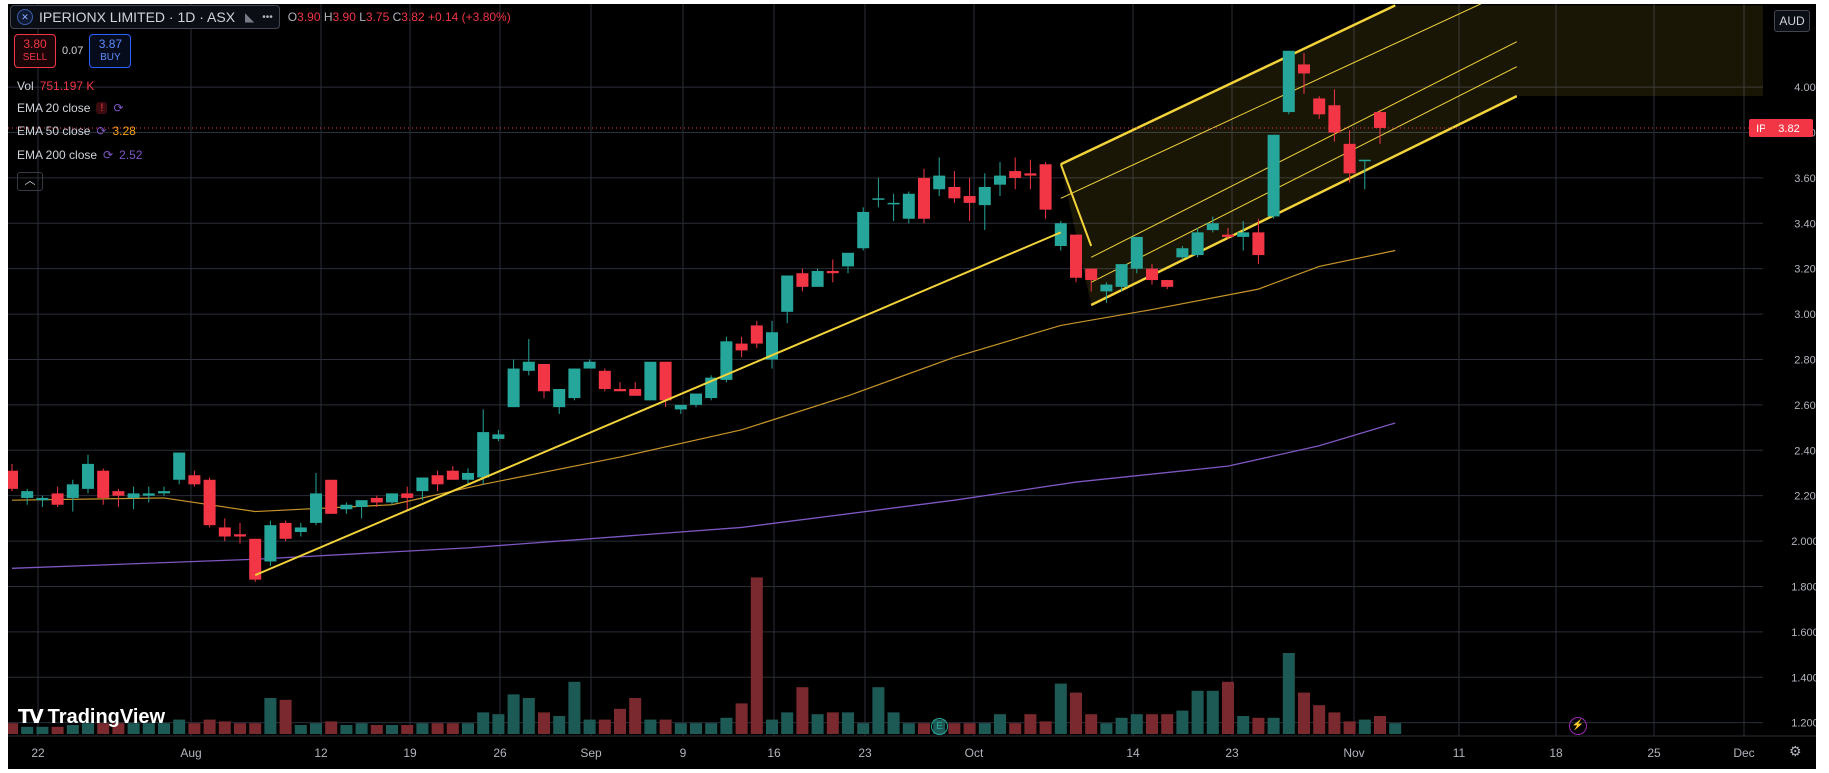 The image size is (1829, 773). Describe the element at coordinates (1792, 21) in the screenshot. I see `currency-selector: AUD` at that location.